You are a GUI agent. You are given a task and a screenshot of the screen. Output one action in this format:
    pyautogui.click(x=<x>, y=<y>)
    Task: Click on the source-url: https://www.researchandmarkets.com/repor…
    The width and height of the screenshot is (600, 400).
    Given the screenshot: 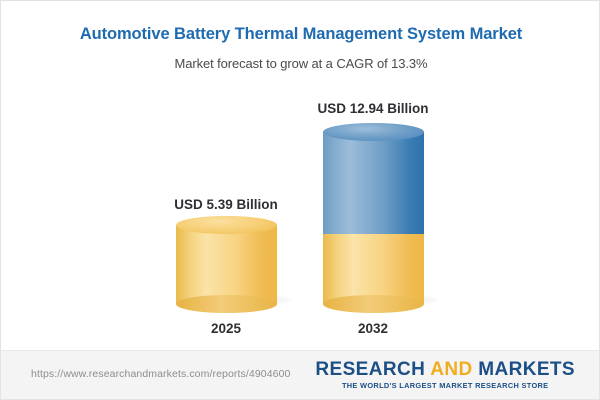 What is the action you would take?
    pyautogui.click(x=161, y=374)
    